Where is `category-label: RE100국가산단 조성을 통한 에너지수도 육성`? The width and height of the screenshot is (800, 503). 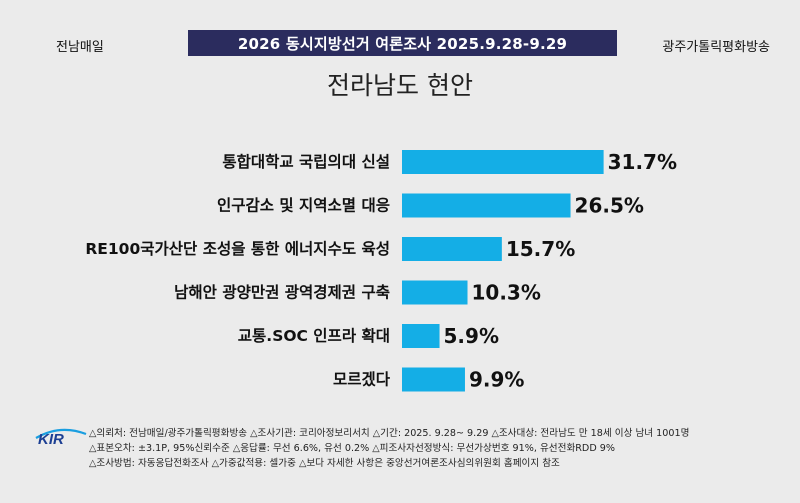
category-label: RE100국가산단 조성을 통한 에너지수도 육성 is located at coordinates (237, 248).